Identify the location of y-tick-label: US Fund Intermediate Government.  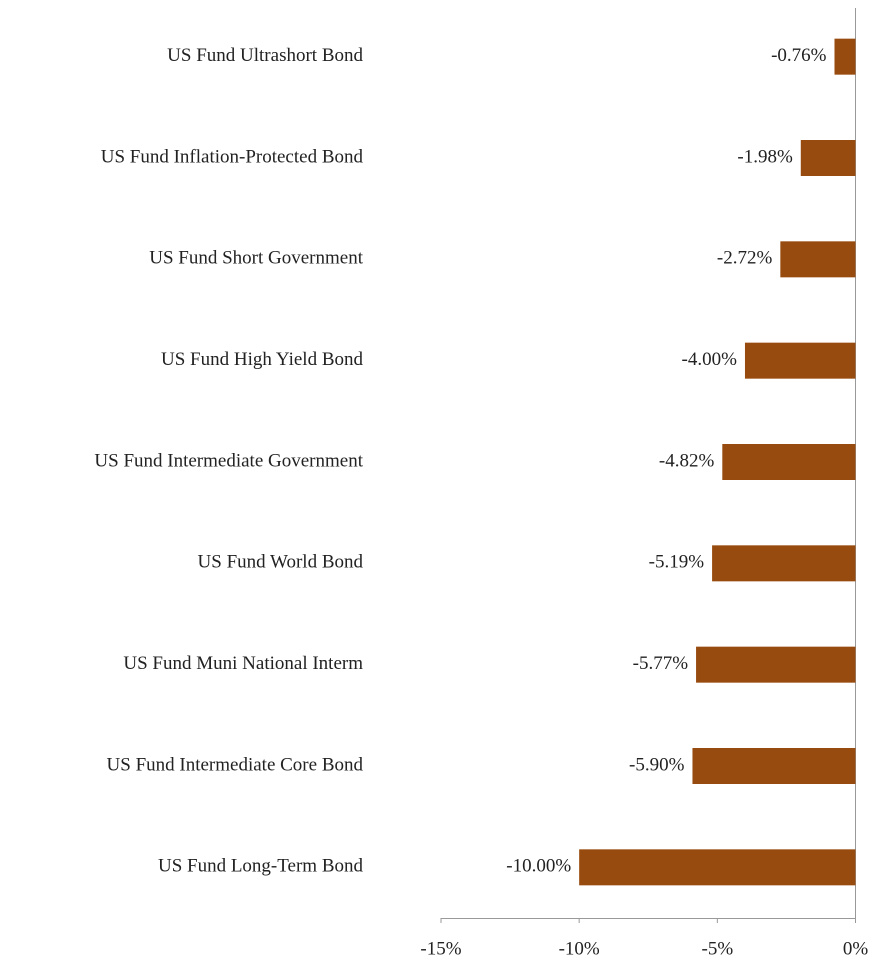
(228, 460).